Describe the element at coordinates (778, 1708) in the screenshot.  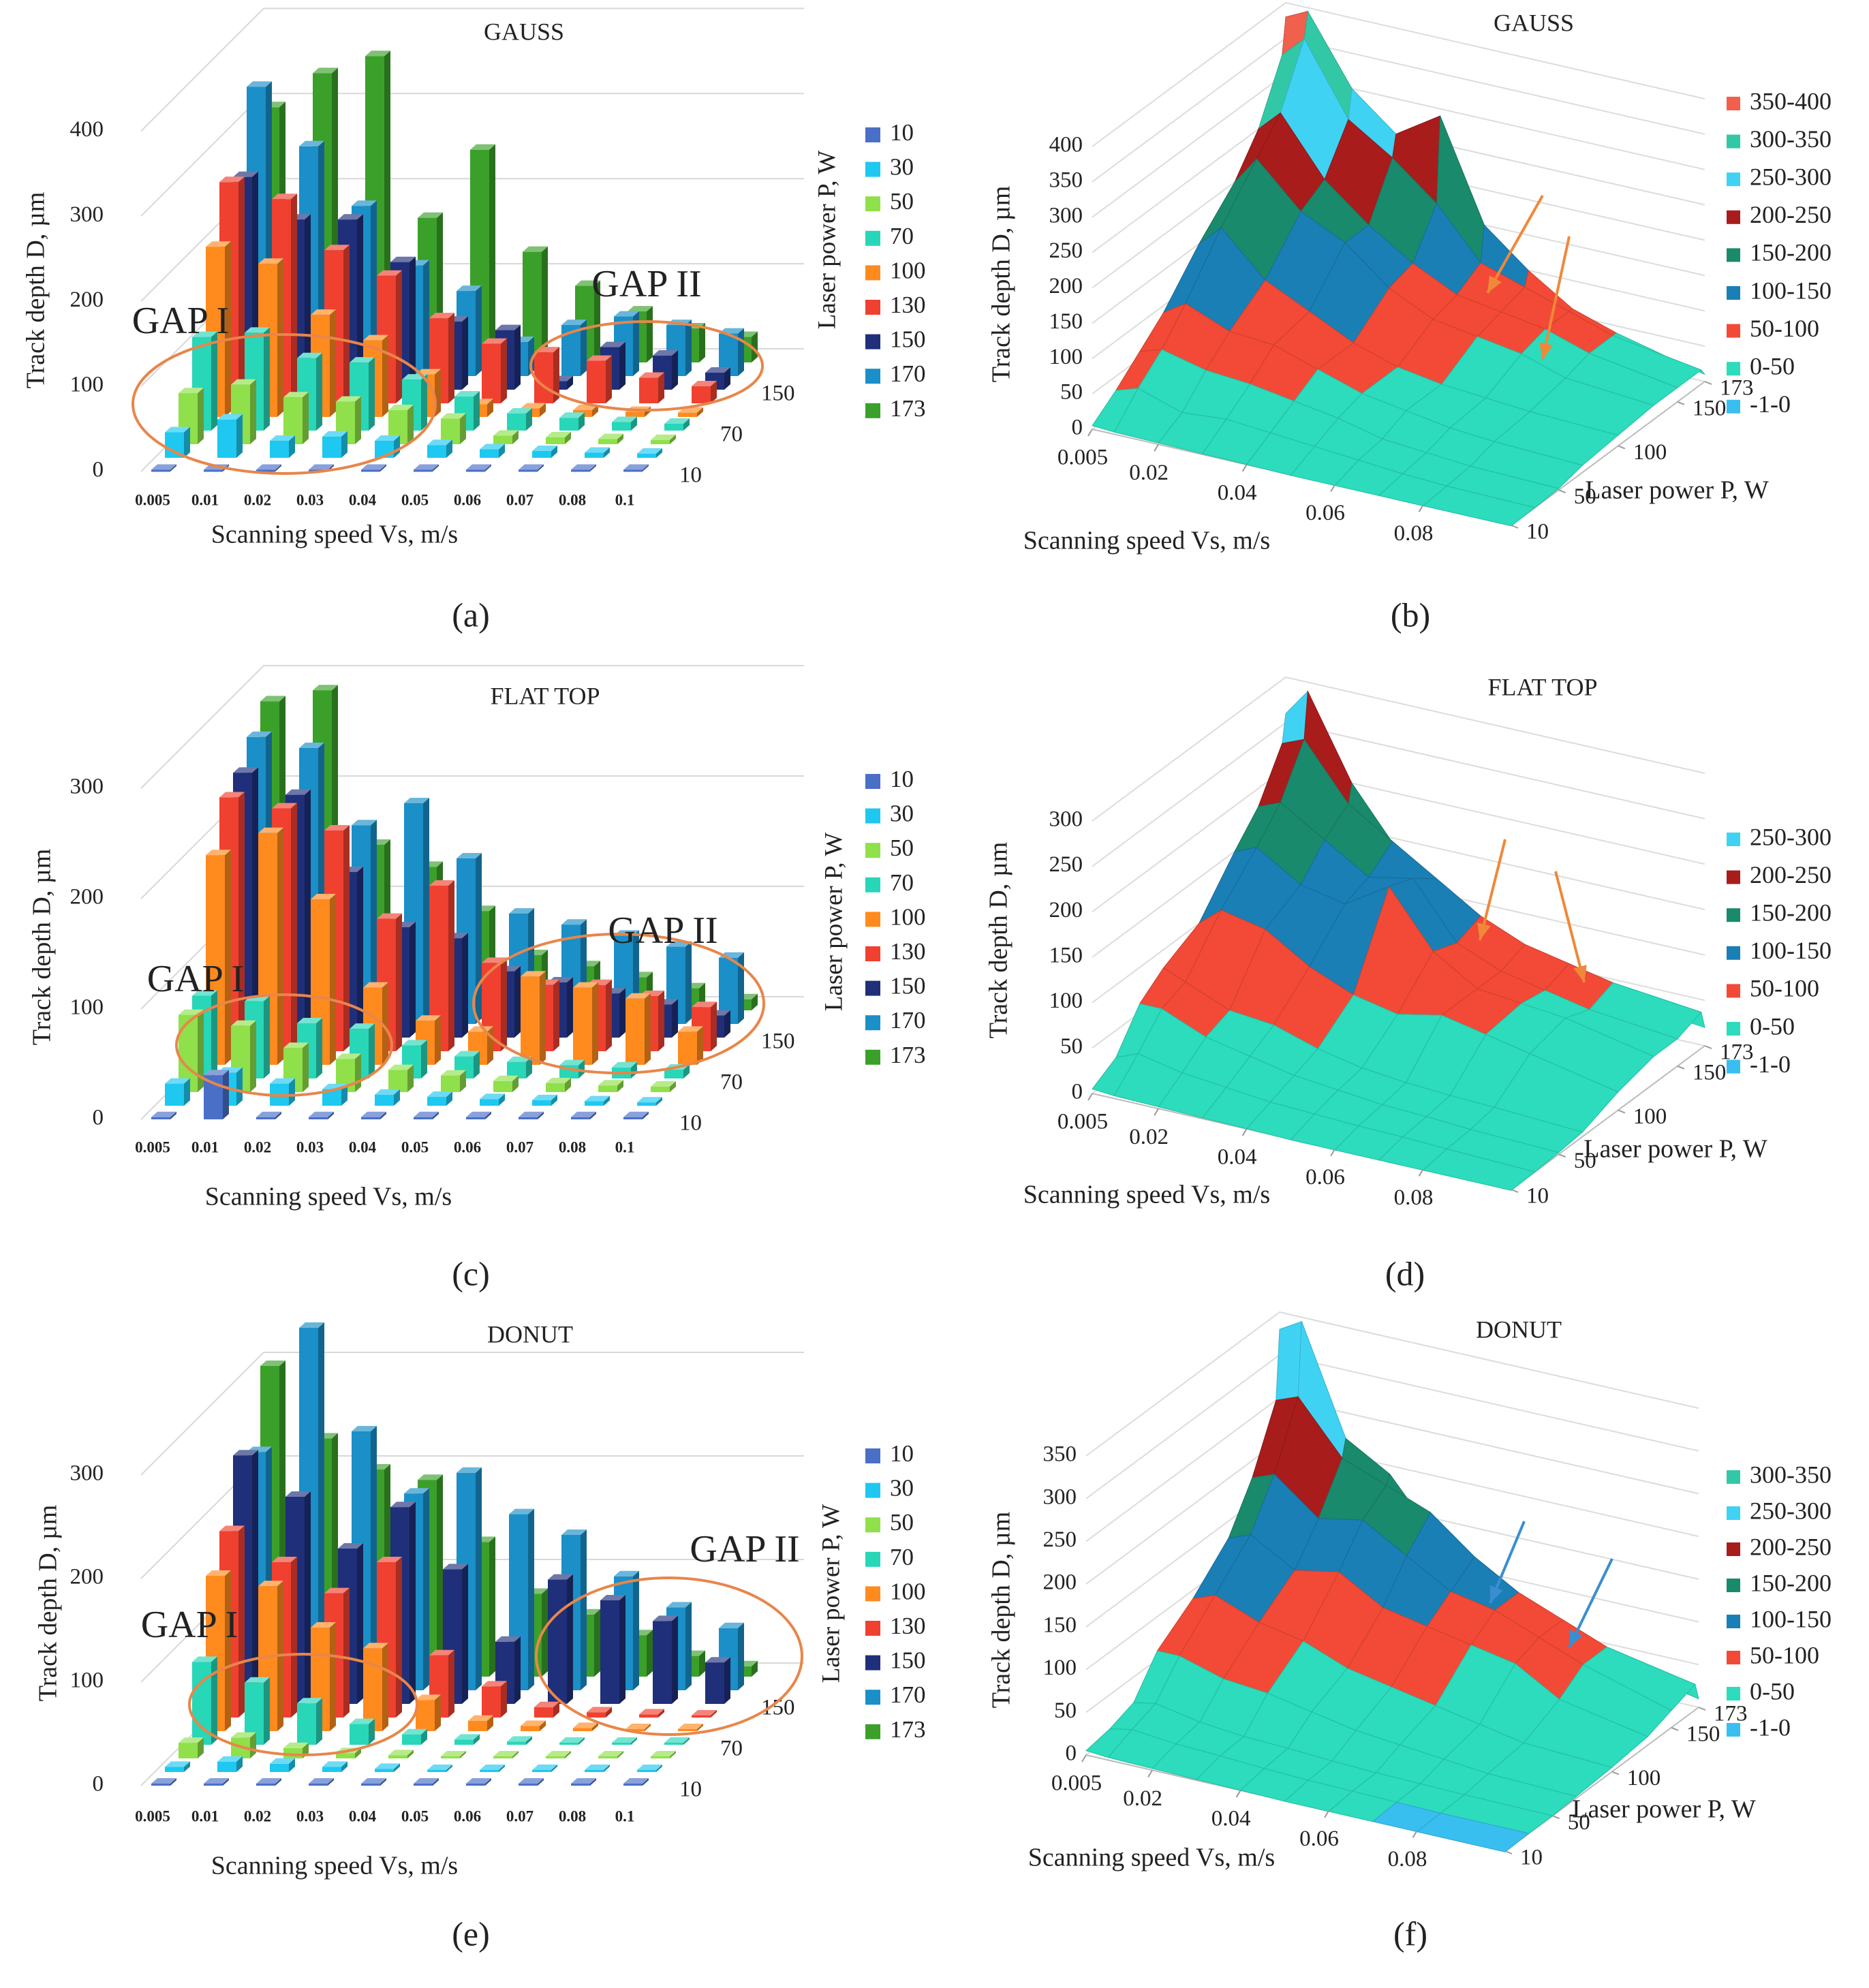
I see `depth-tick-label: 150` at that location.